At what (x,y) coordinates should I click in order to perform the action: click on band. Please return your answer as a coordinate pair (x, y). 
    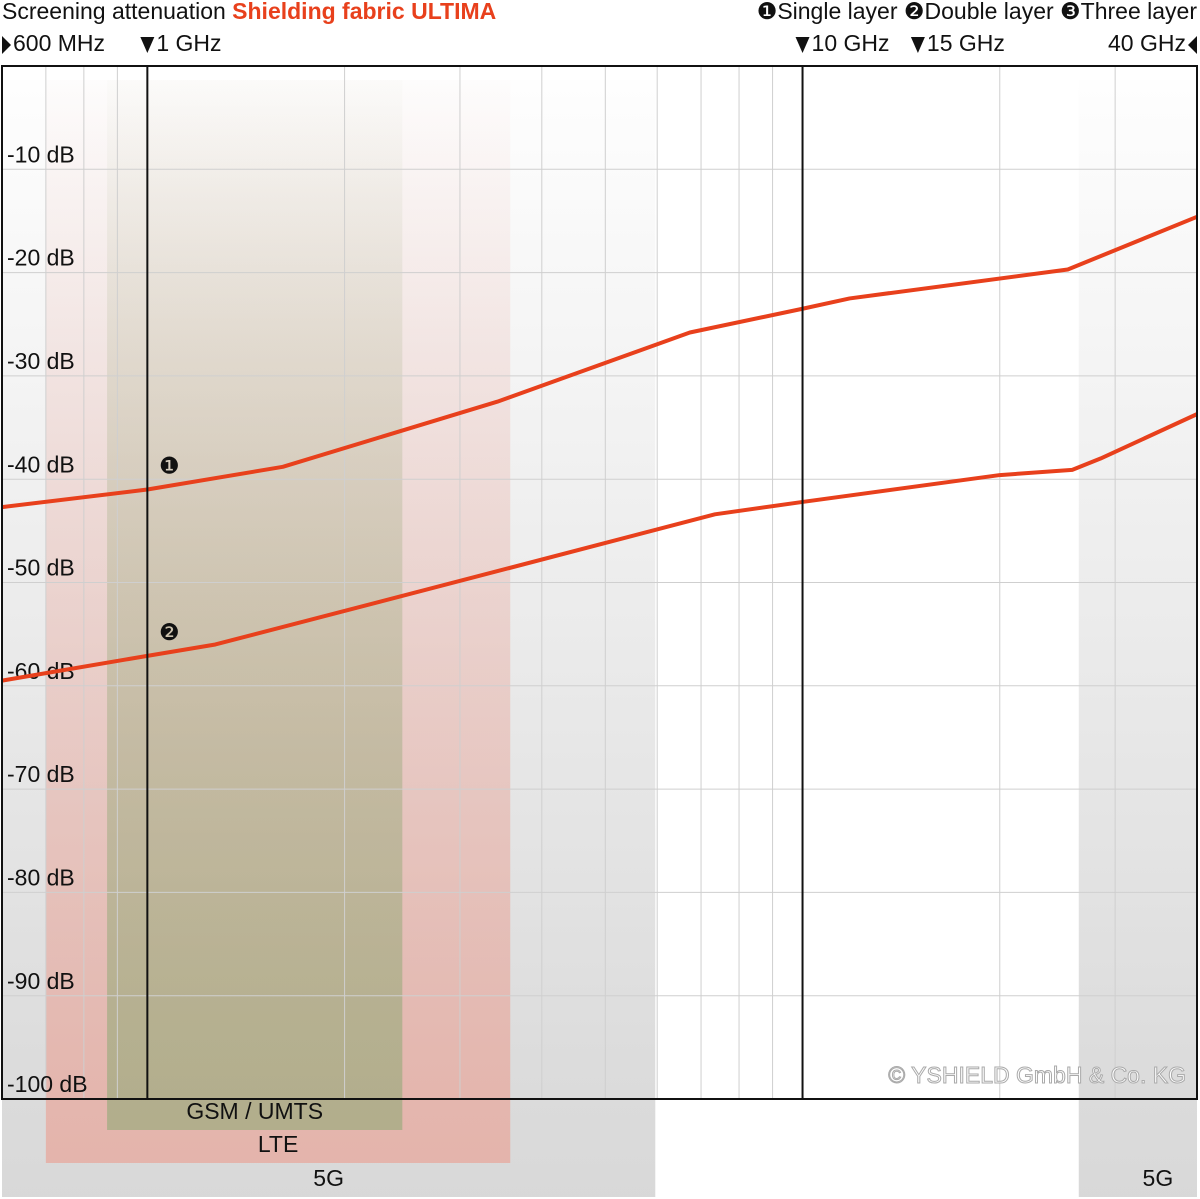
    Looking at the image, I should click on (1137, 638).